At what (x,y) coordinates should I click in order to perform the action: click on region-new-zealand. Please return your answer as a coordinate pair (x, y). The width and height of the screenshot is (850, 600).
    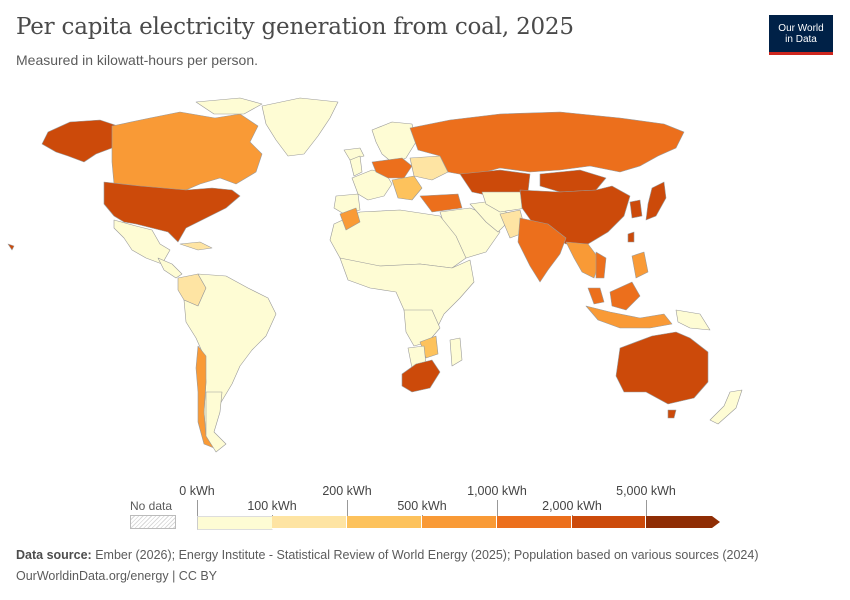
    Looking at the image, I should click on (726, 407).